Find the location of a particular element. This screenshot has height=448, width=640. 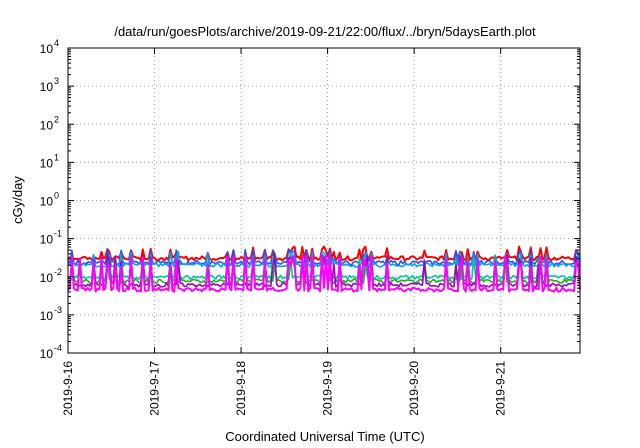

x-tick-label: 2019-9-21 is located at coordinates (501, 388).